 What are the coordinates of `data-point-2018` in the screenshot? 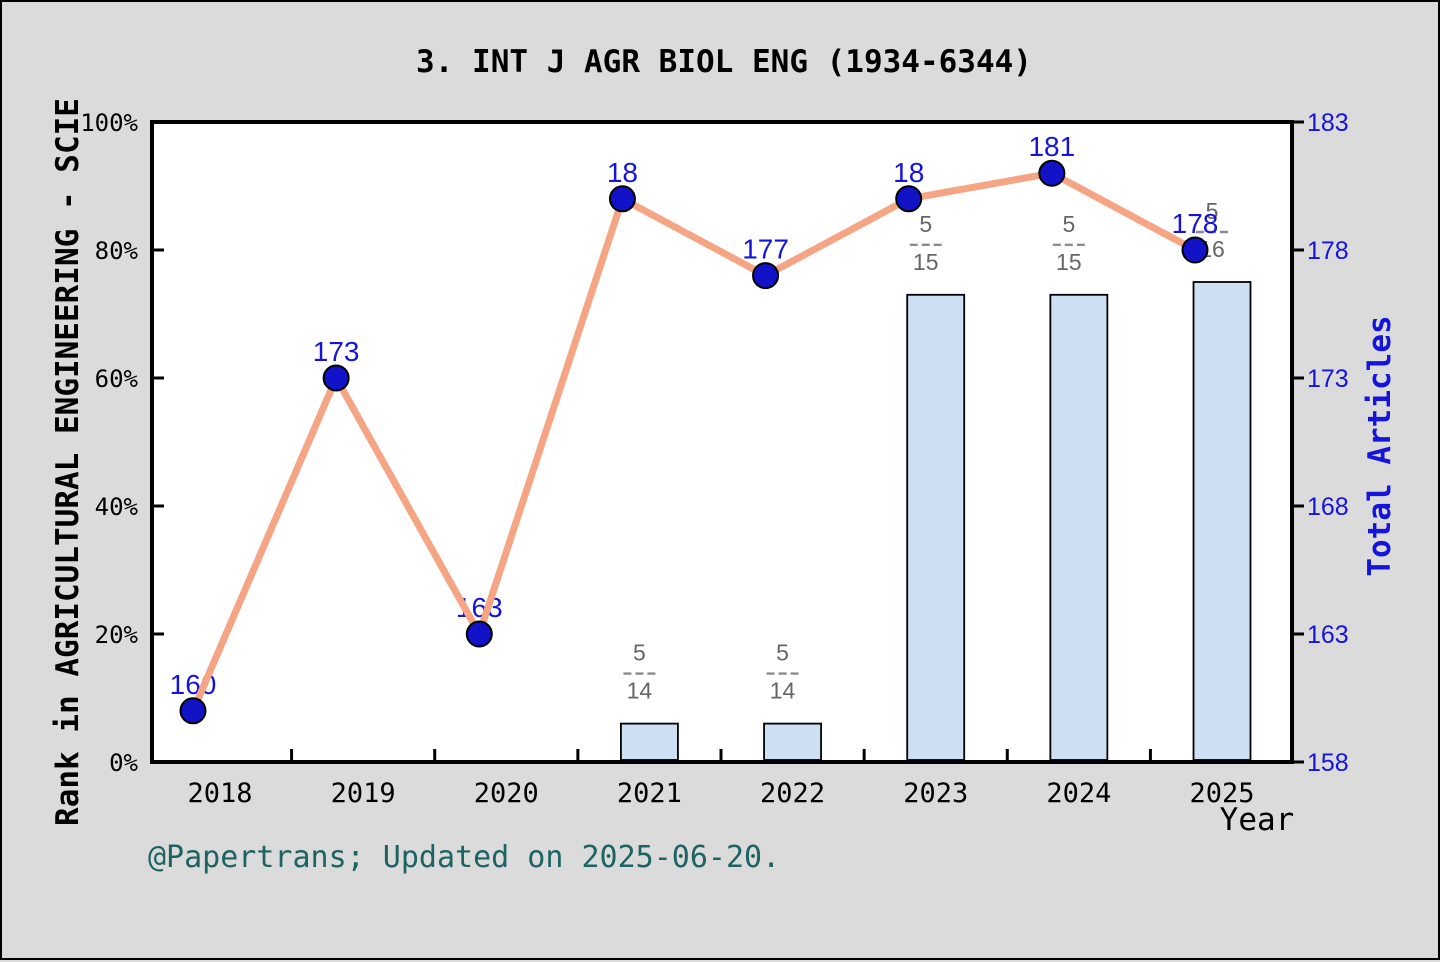 It's located at (193, 711).